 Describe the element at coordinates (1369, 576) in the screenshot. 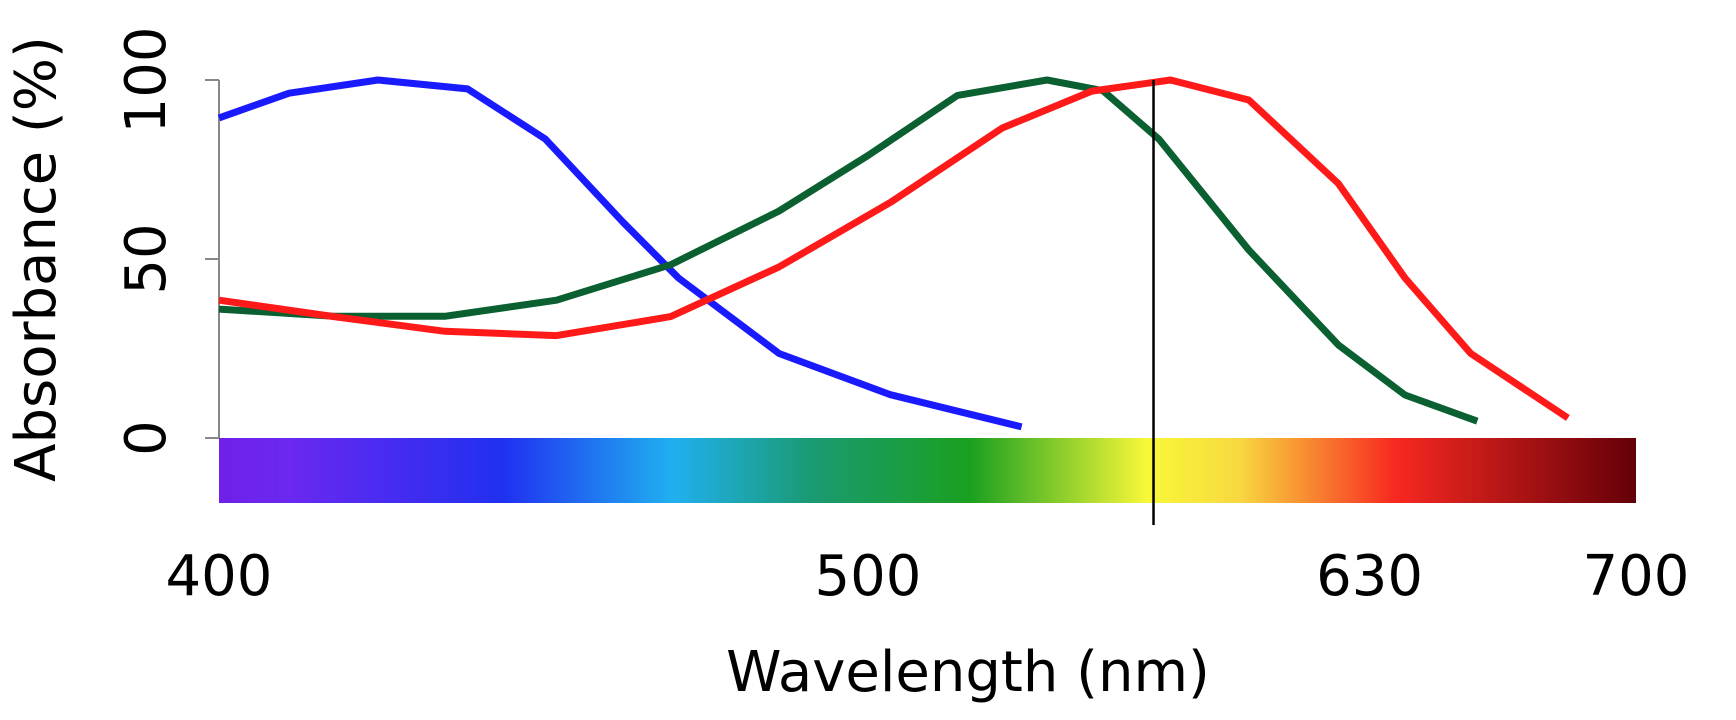

I see `x-tick-label: 630` at that location.